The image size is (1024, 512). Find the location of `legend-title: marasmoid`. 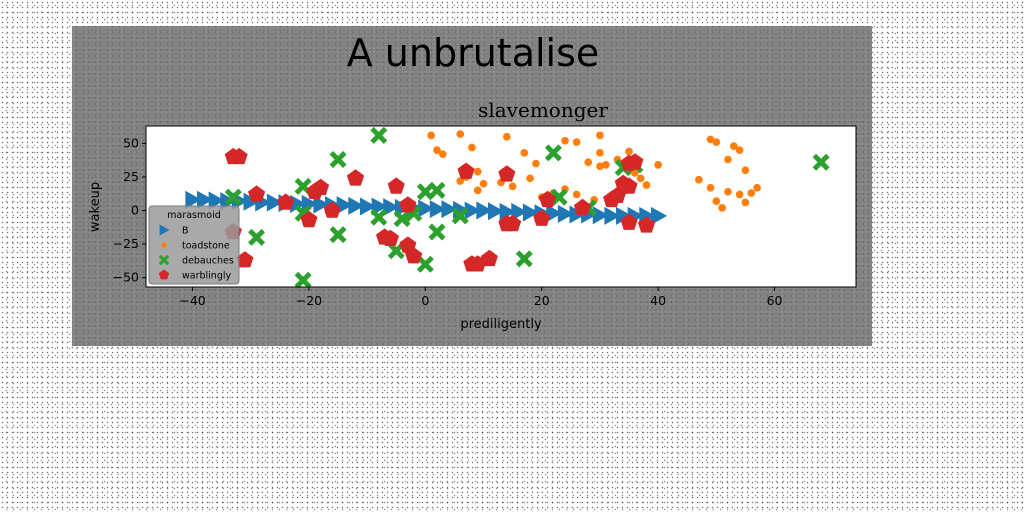

legend-title: marasmoid is located at coordinates (194, 215).